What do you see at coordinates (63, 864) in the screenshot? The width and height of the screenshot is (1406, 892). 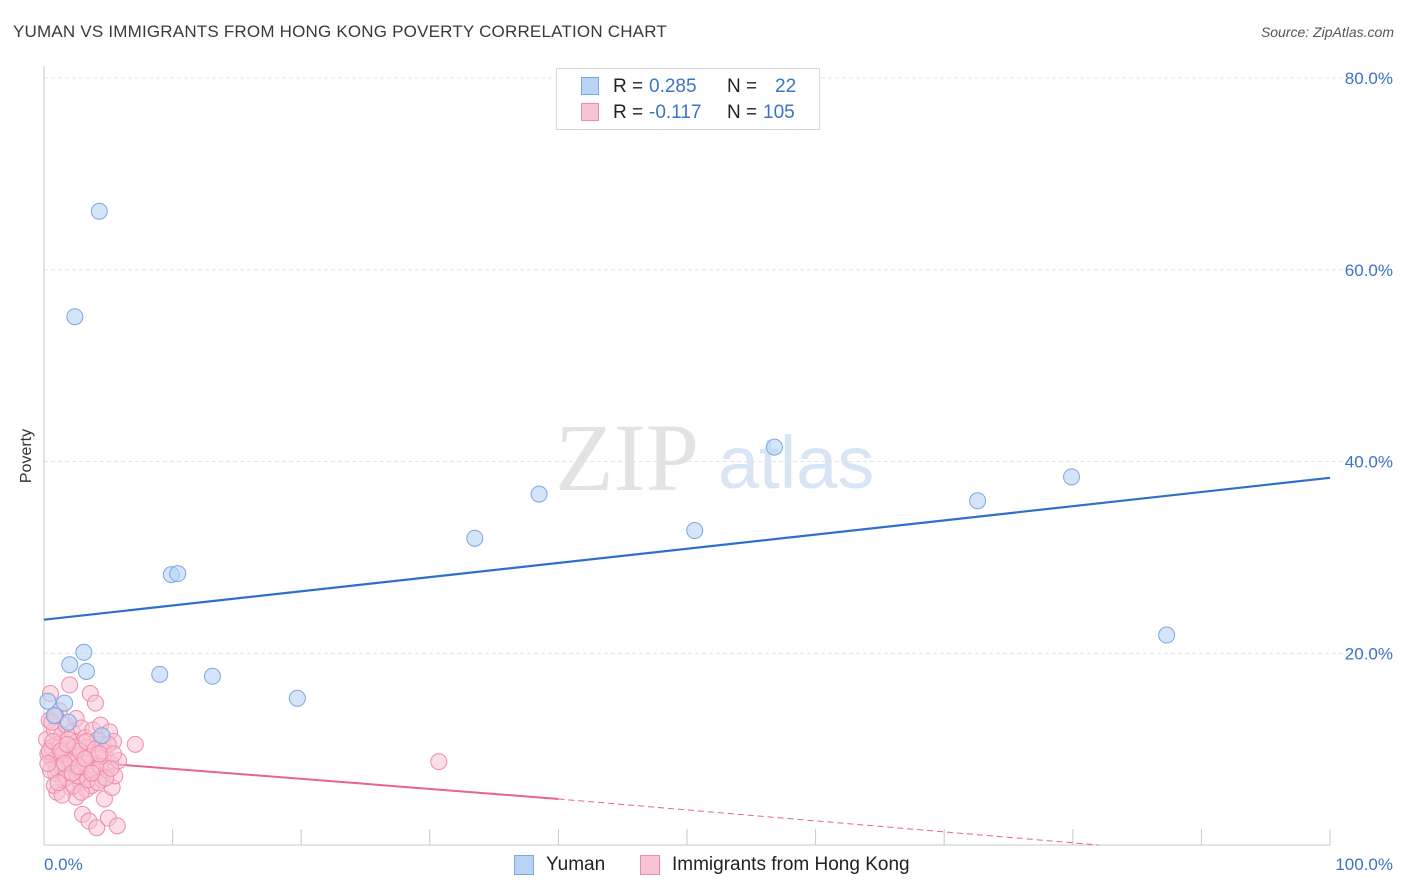 I see `x-tick-label-min: 0.0%` at bounding box center [63, 864].